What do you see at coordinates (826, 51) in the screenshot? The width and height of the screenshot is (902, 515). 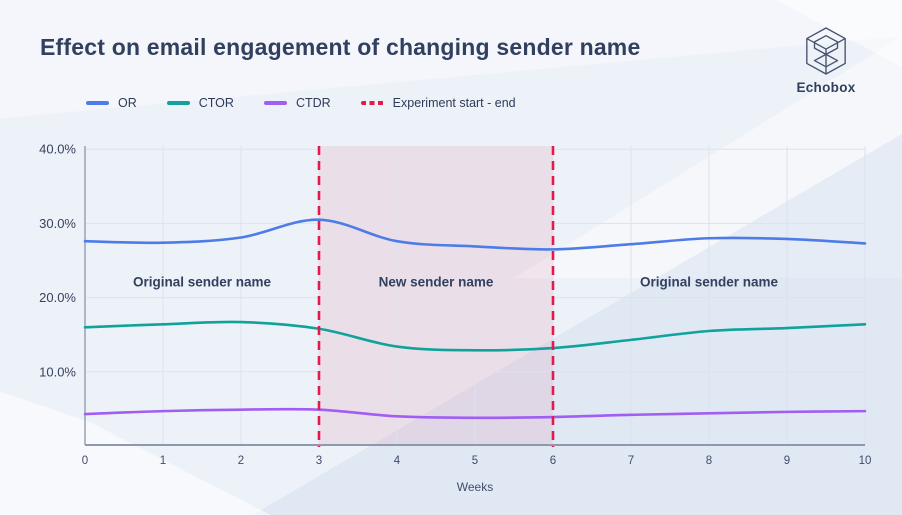 I see `echobox-logo-icon` at bounding box center [826, 51].